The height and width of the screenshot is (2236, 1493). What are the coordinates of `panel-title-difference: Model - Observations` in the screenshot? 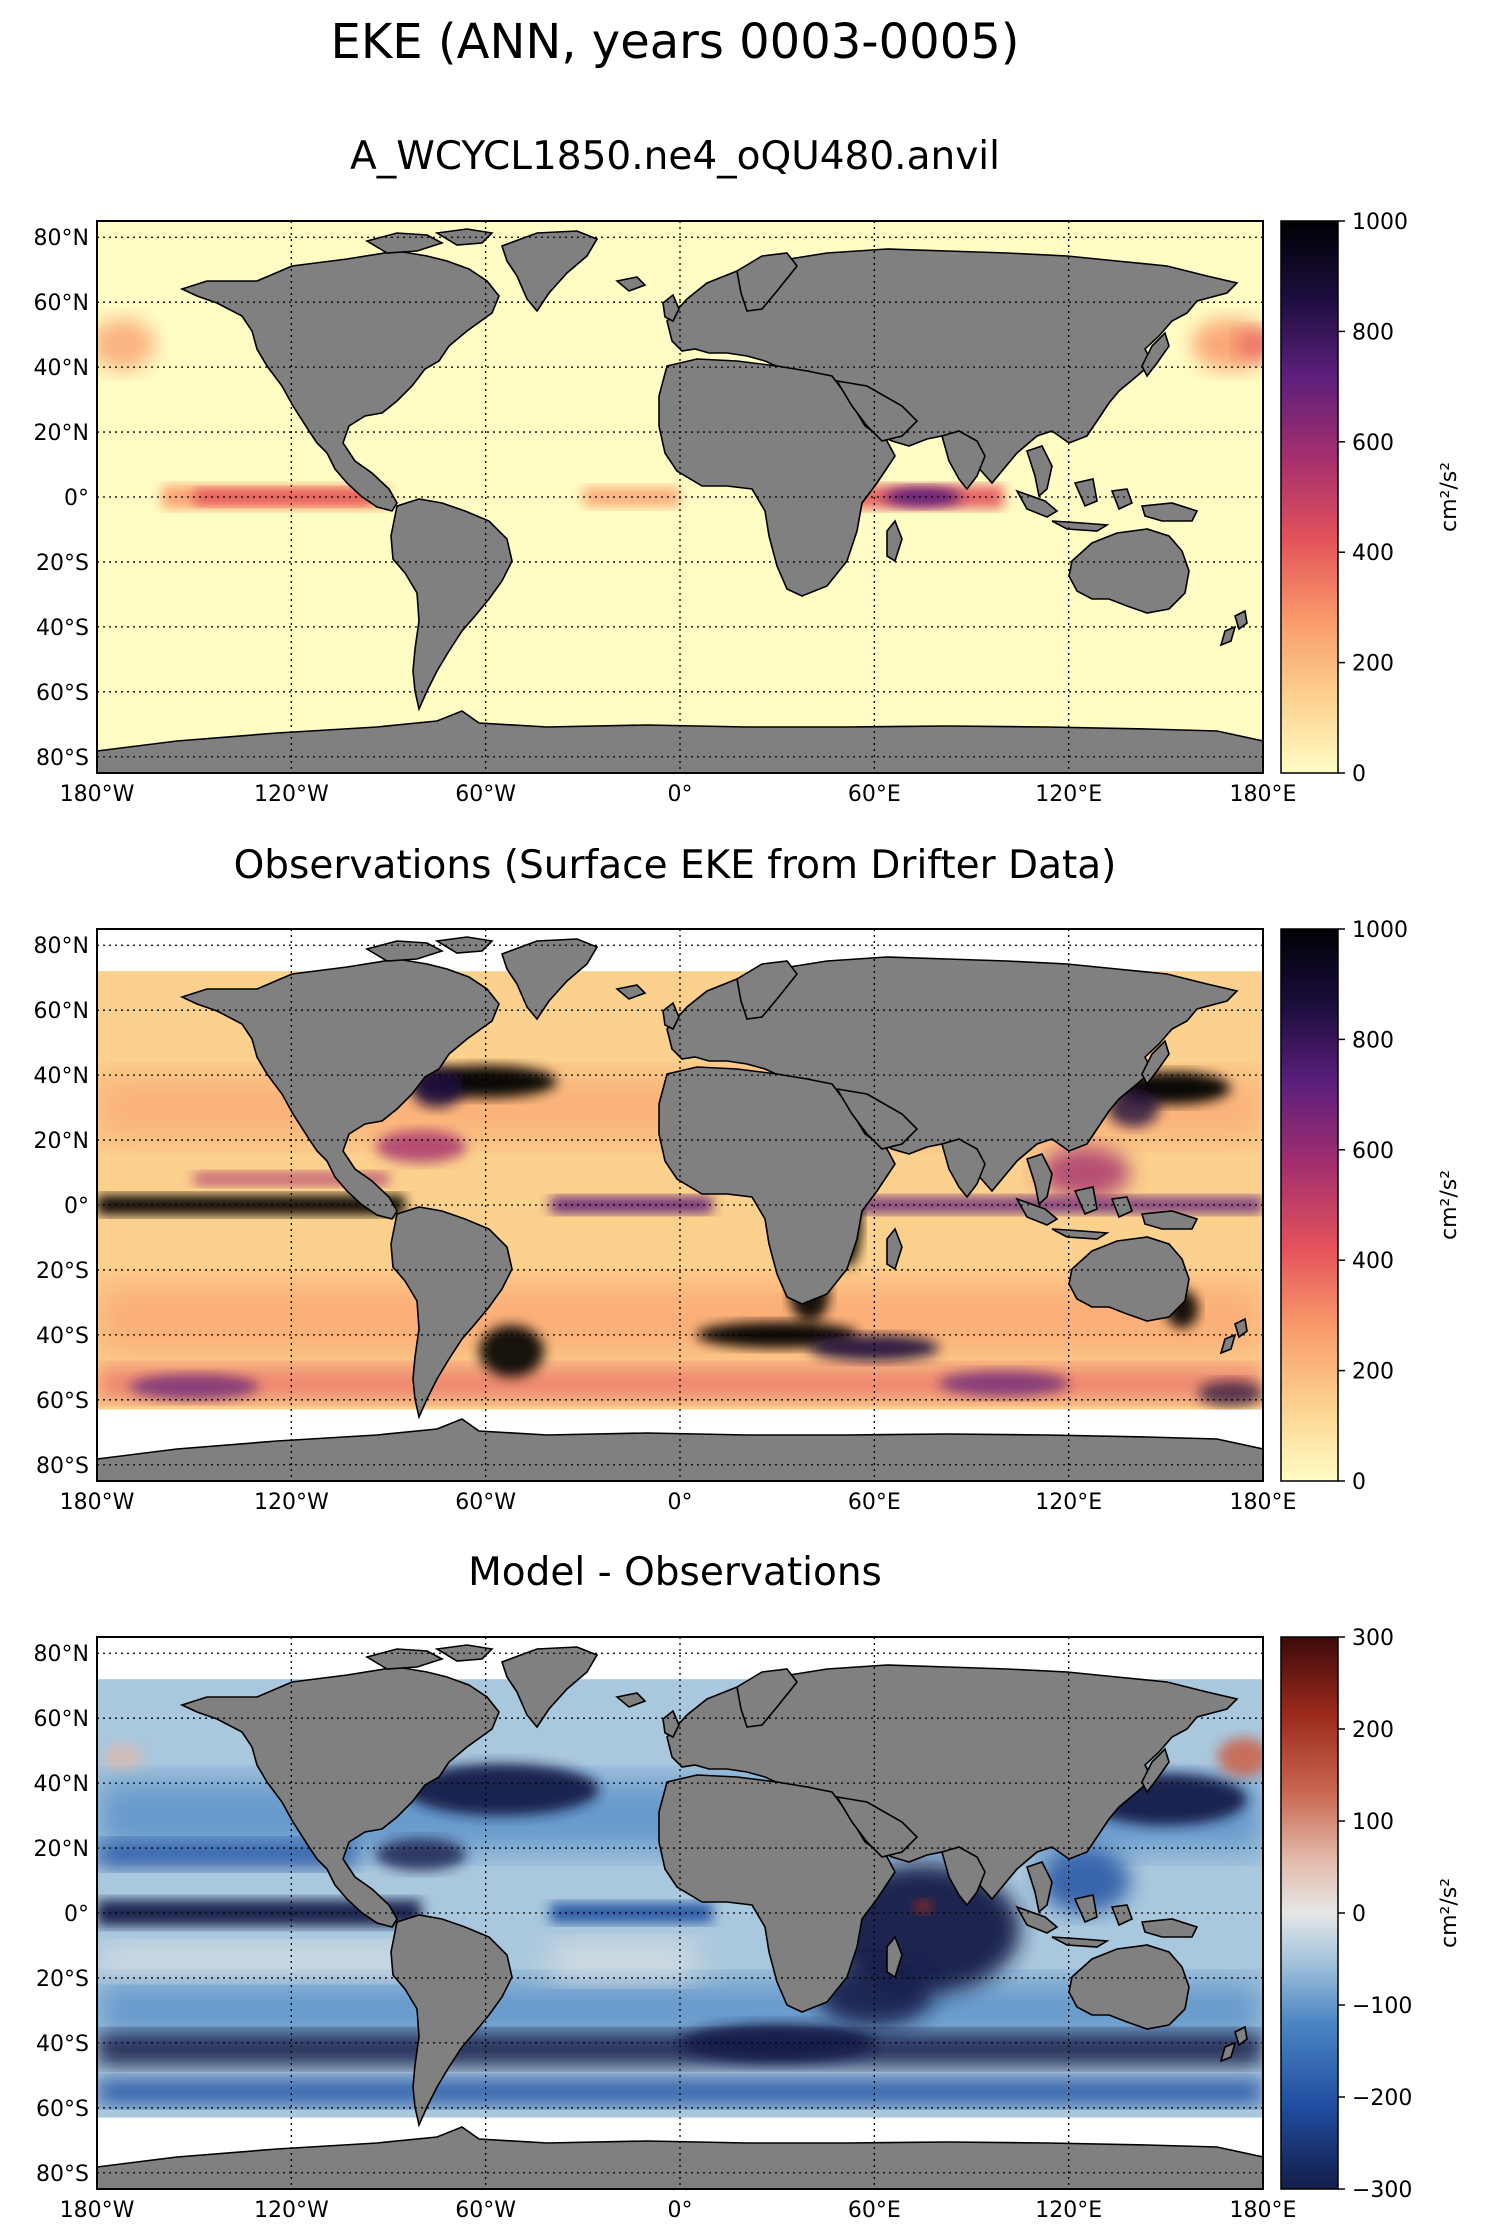 It's located at (675, 1572).